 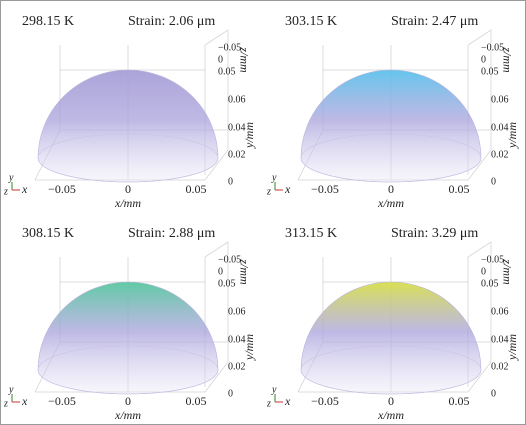 What do you see at coordinates (171, 233) in the screenshot?
I see `strain: Strain: 2.88 μm` at bounding box center [171, 233].